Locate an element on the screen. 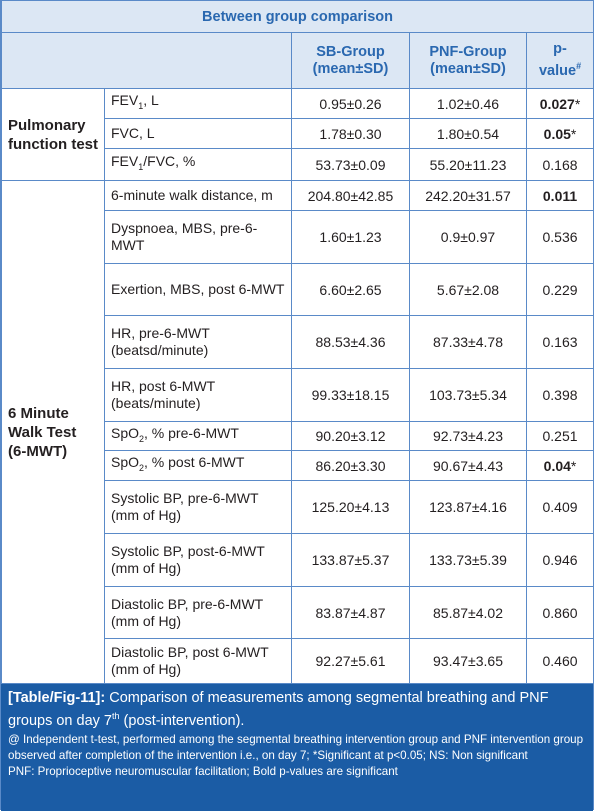 The height and width of the screenshot is (811, 597). pnf-value: 242.20±31.57 is located at coordinates (468, 195).